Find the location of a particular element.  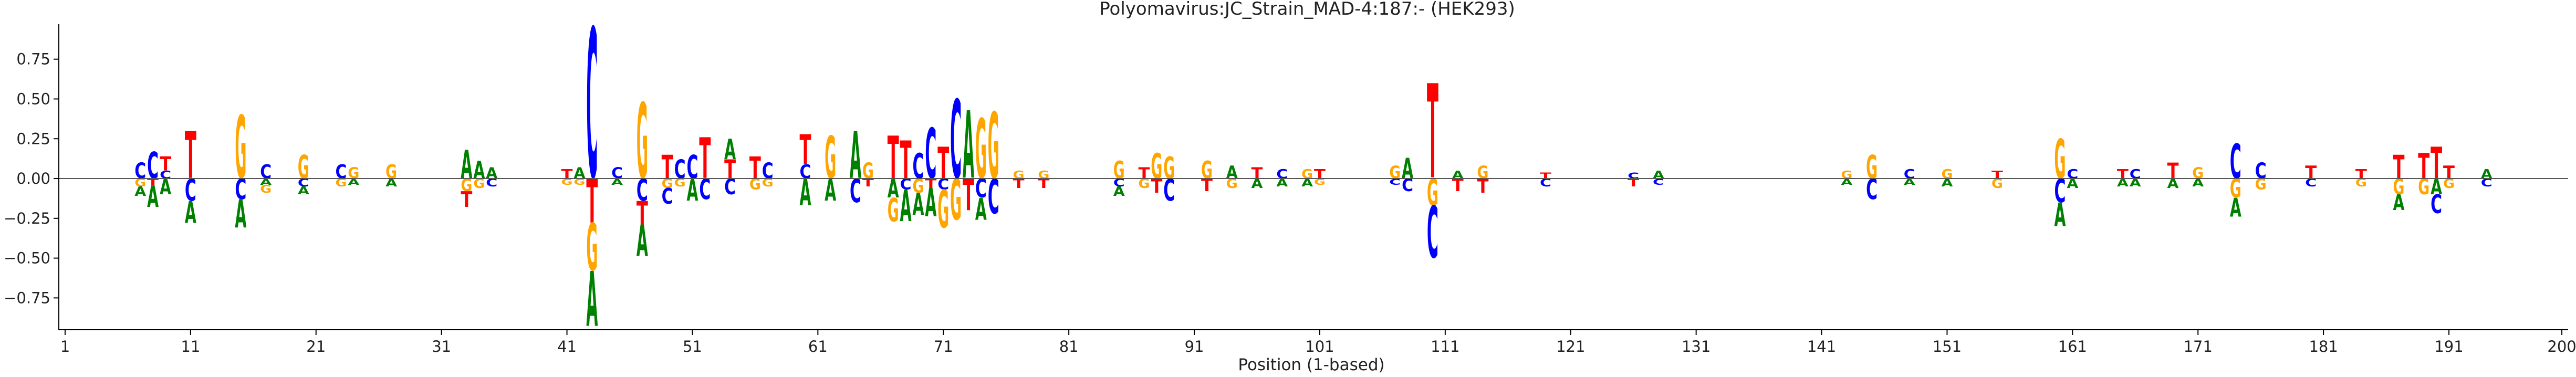

x-tick-label: 101 is located at coordinates (1319, 346).